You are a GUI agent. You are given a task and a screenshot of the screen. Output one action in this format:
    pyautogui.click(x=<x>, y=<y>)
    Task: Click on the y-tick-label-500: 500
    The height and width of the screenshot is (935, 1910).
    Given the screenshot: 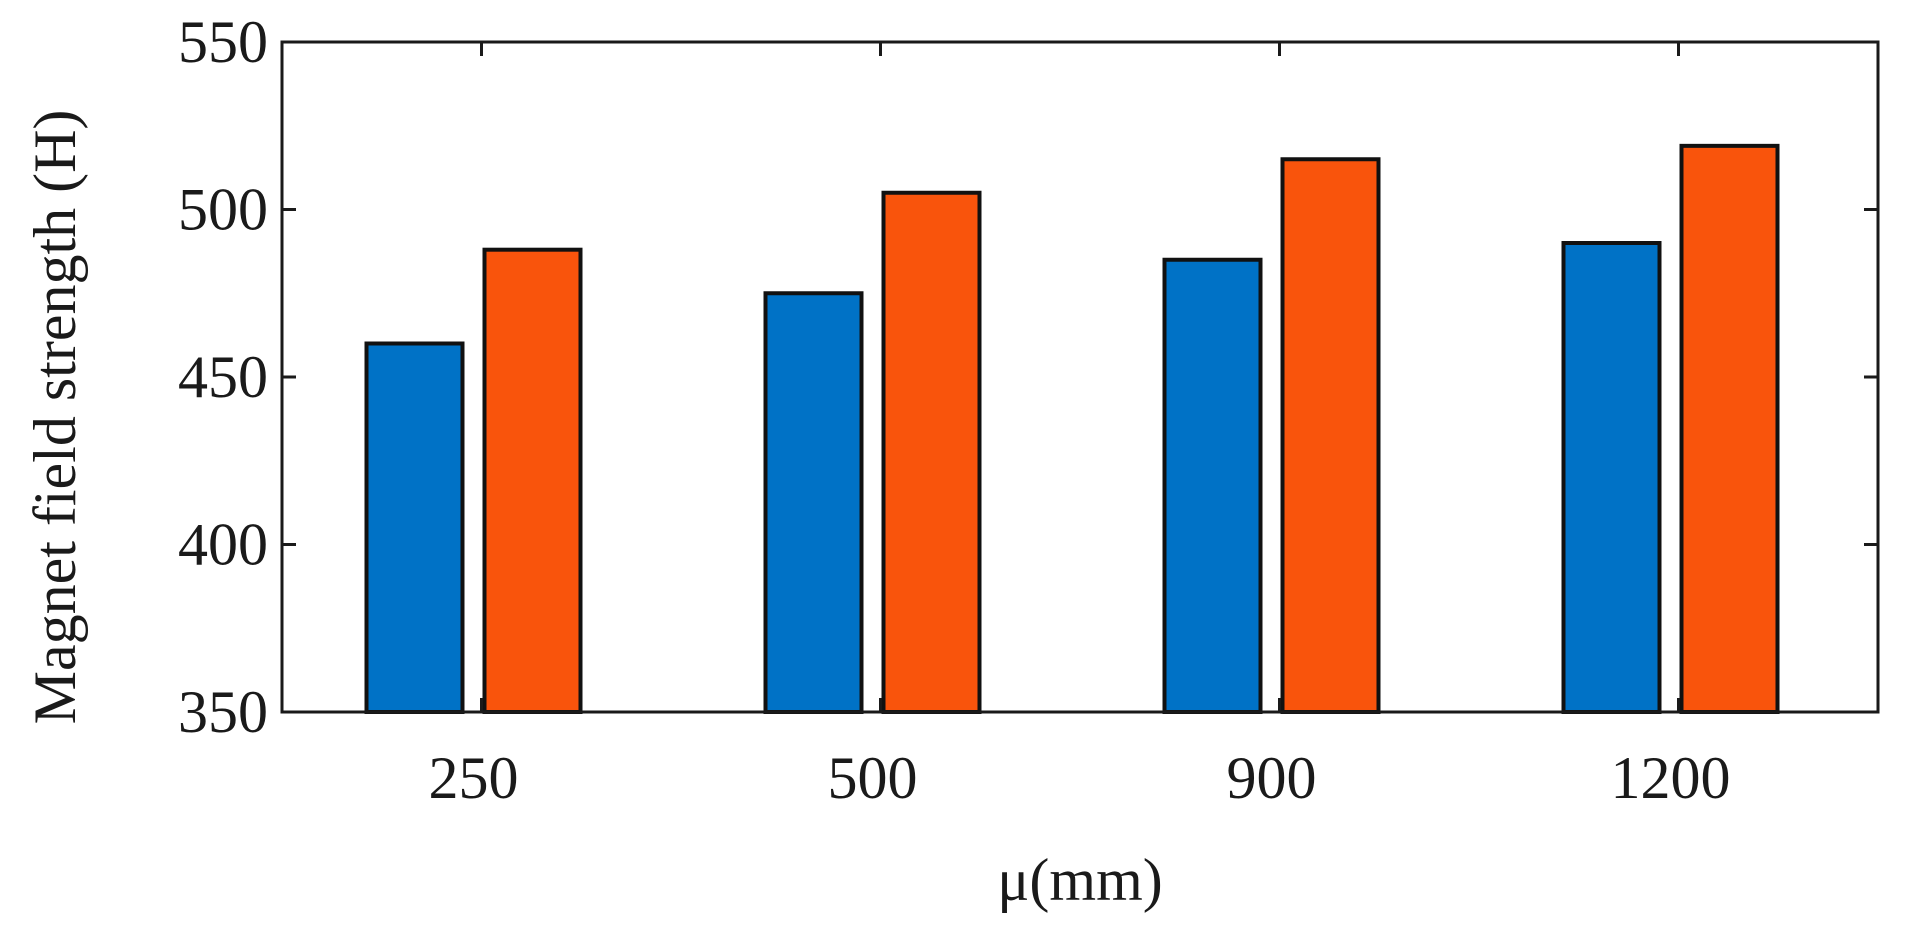 What is the action you would take?
    pyautogui.click(x=223, y=210)
    